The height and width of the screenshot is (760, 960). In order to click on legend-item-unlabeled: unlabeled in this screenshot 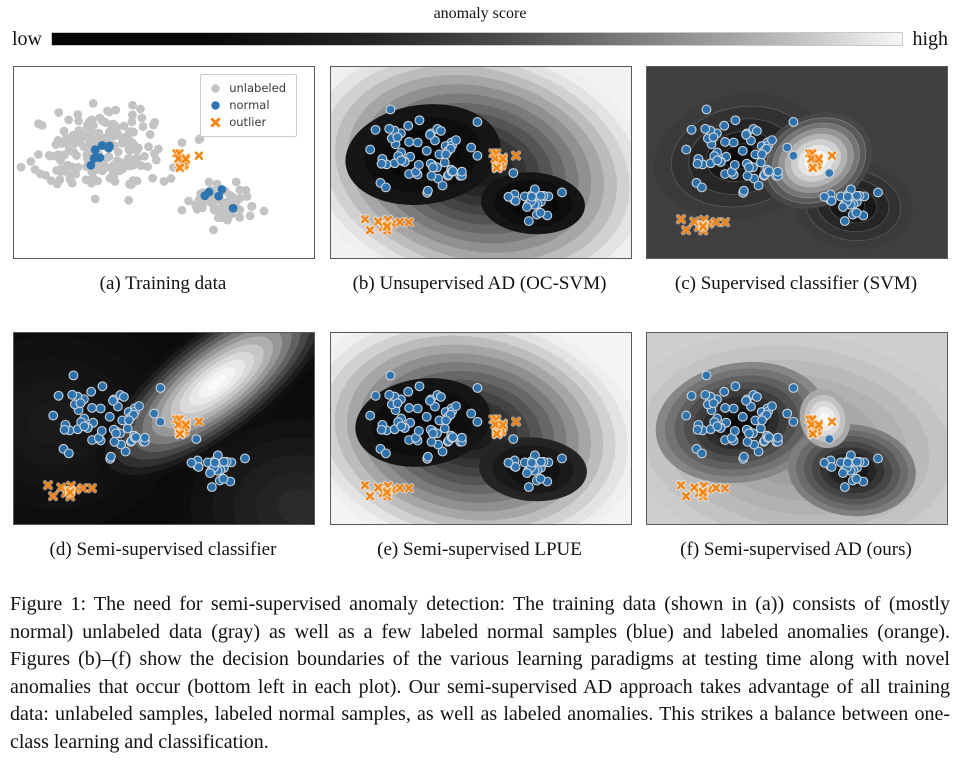, I will do `click(247, 88)`.